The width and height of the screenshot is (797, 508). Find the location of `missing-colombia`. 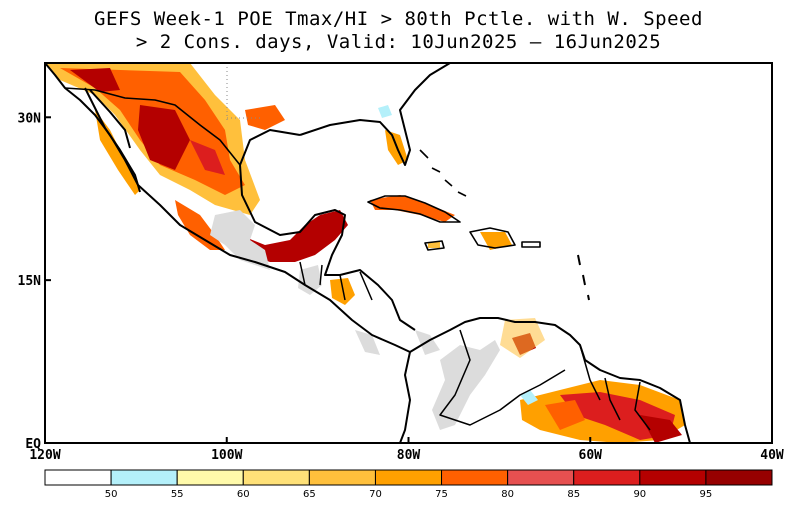

missing-colombia is located at coordinates (466, 385).